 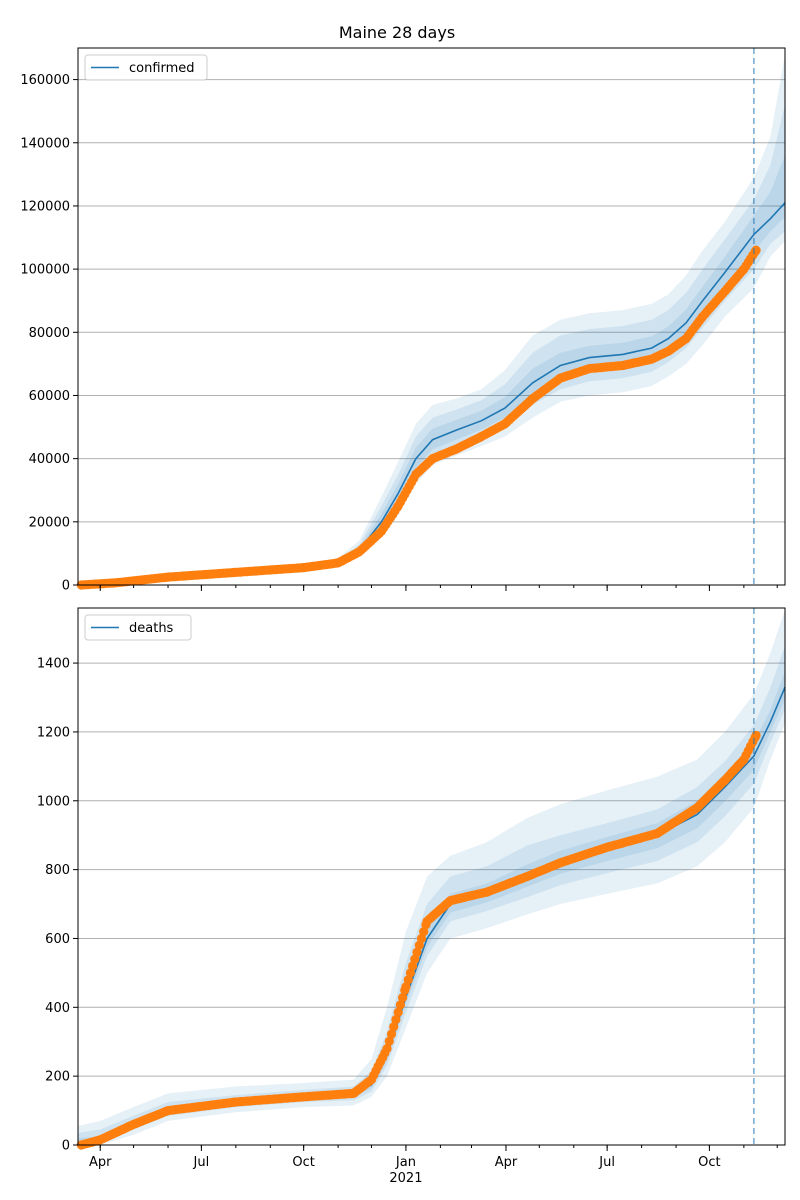 What do you see at coordinates (405, 1178) in the screenshot?
I see `x-year-label: 2021` at bounding box center [405, 1178].